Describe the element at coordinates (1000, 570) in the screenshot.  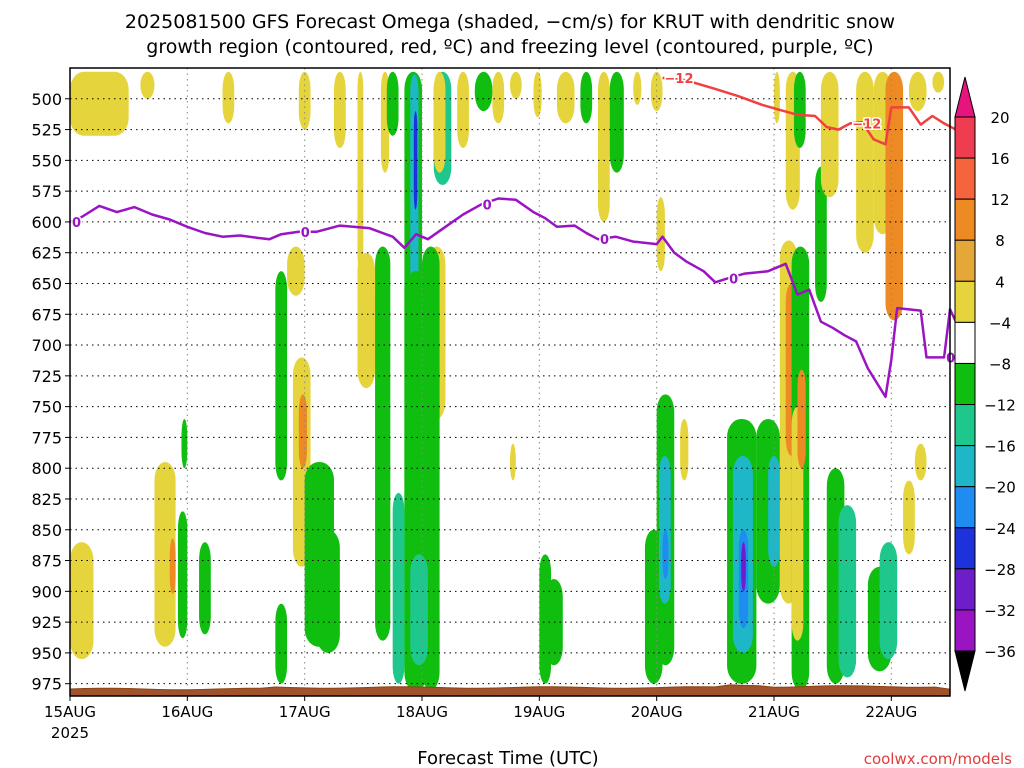
I see `colorbar-label: −28` at that location.